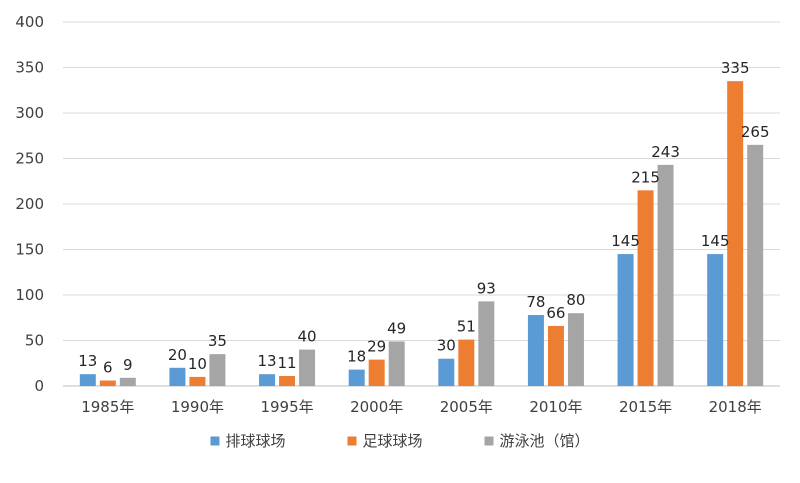 This screenshot has width=800, height=483. I want to click on y-tick-label: 300, so click(29, 113).